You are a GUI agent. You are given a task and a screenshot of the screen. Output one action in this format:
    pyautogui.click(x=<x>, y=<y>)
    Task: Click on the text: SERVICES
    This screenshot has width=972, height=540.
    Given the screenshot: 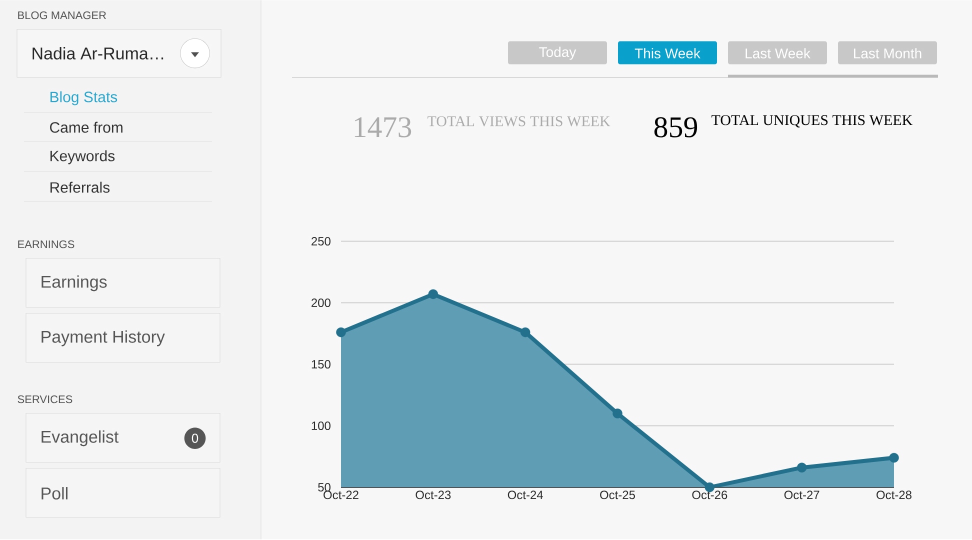 What is the action you would take?
    pyautogui.click(x=45, y=400)
    